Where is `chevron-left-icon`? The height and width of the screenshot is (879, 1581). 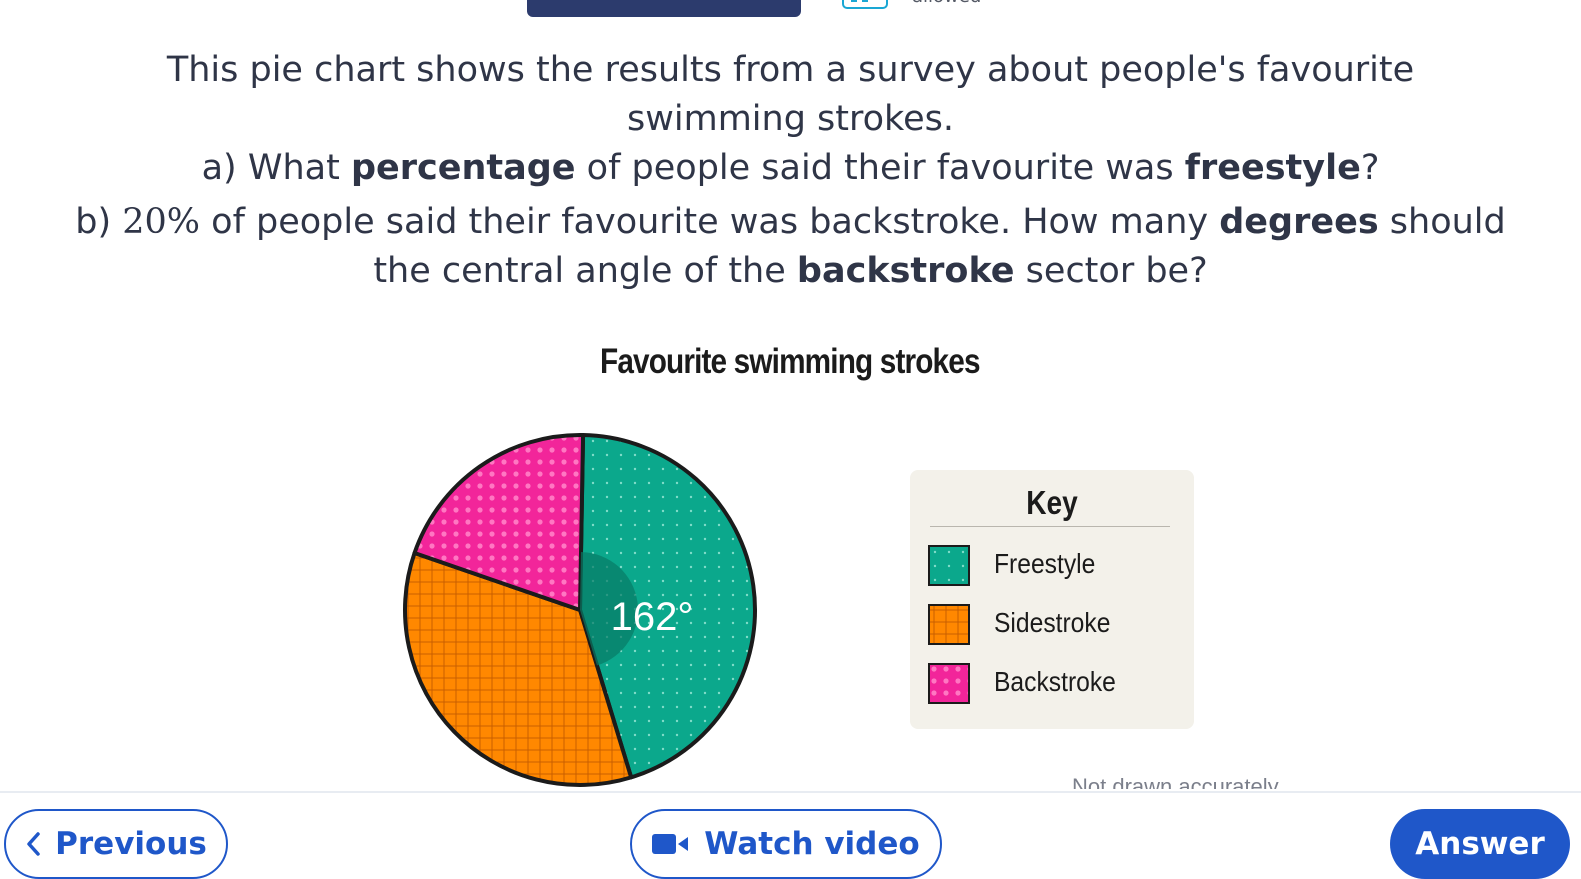 chevron-left-icon is located at coordinates (33, 844).